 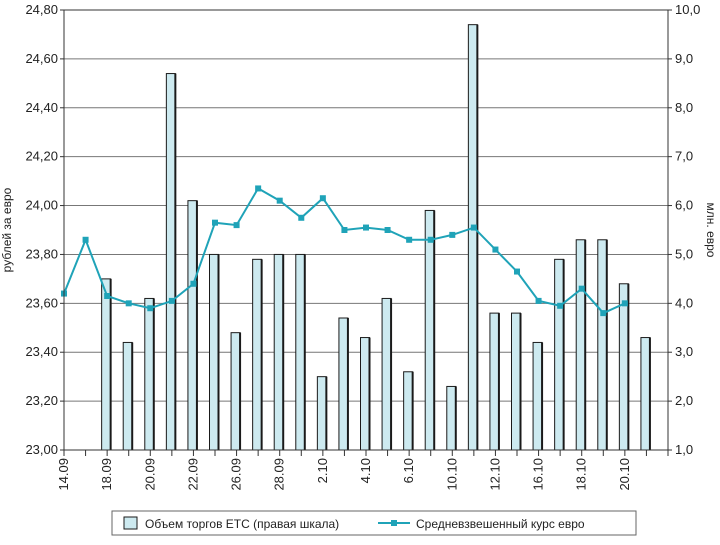 I want to click on right-tick-label: 5,0, so click(x=684, y=253).